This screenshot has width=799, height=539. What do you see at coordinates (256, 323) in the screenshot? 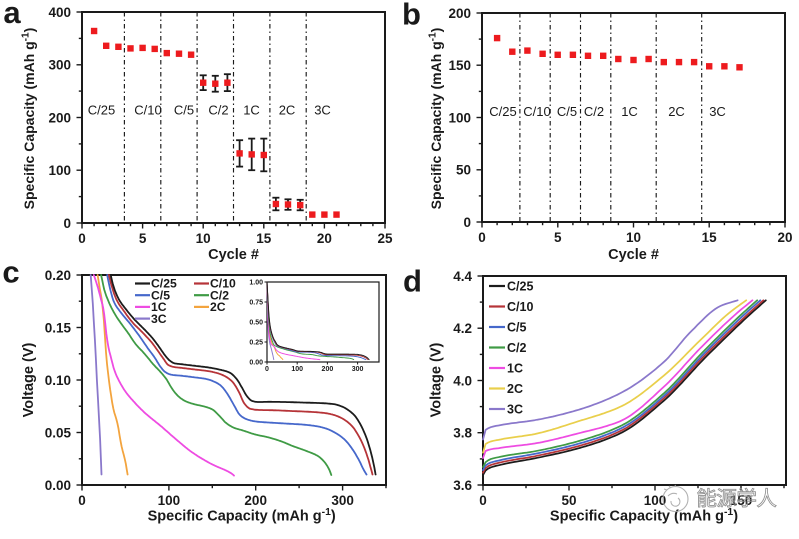
I see `svg-text: 0.50` at bounding box center [256, 323].